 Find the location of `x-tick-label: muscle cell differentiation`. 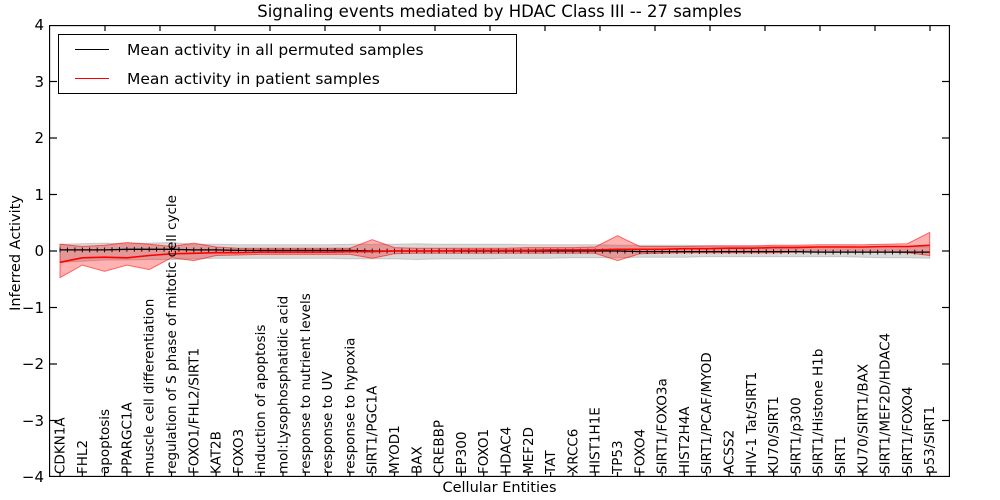

x-tick-label: muscle cell differentiation is located at coordinates (150, 386).